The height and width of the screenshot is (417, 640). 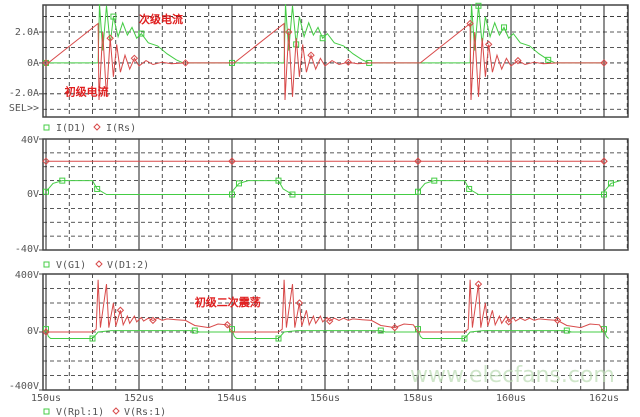 What do you see at coordinates (604, 398) in the screenshot?
I see `x-tick-label: 162us` at bounding box center [604, 398].